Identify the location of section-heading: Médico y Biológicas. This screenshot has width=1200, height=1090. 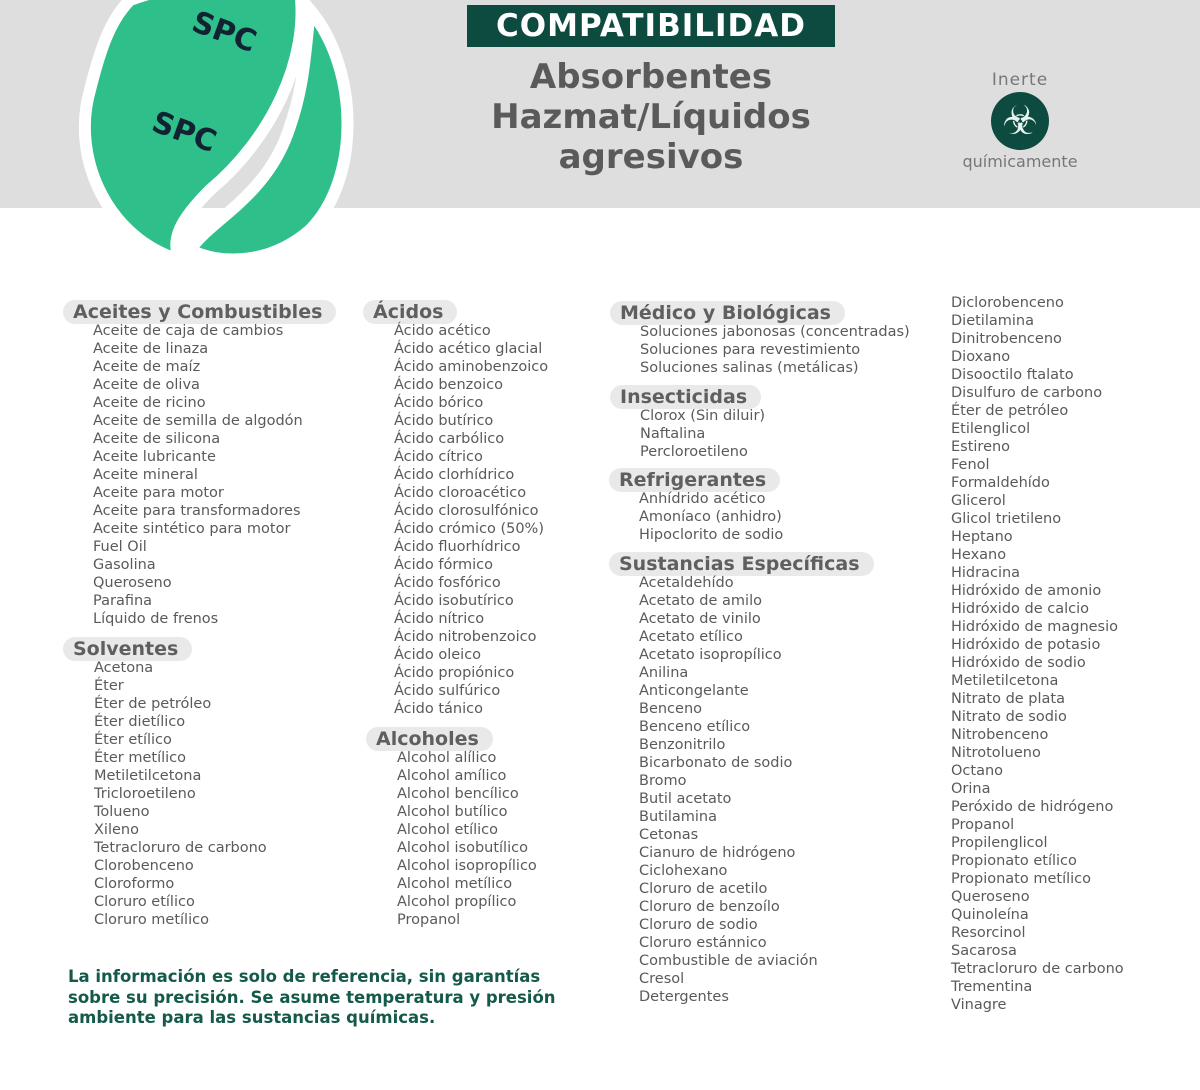
(727, 313).